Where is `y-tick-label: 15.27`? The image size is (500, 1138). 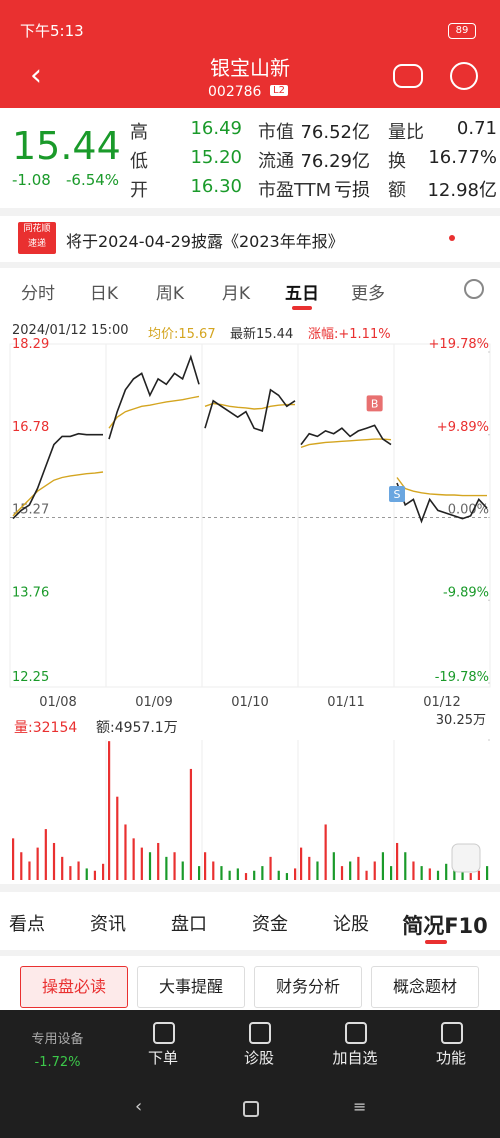
y-tick-label: 15.27 is located at coordinates (30, 510).